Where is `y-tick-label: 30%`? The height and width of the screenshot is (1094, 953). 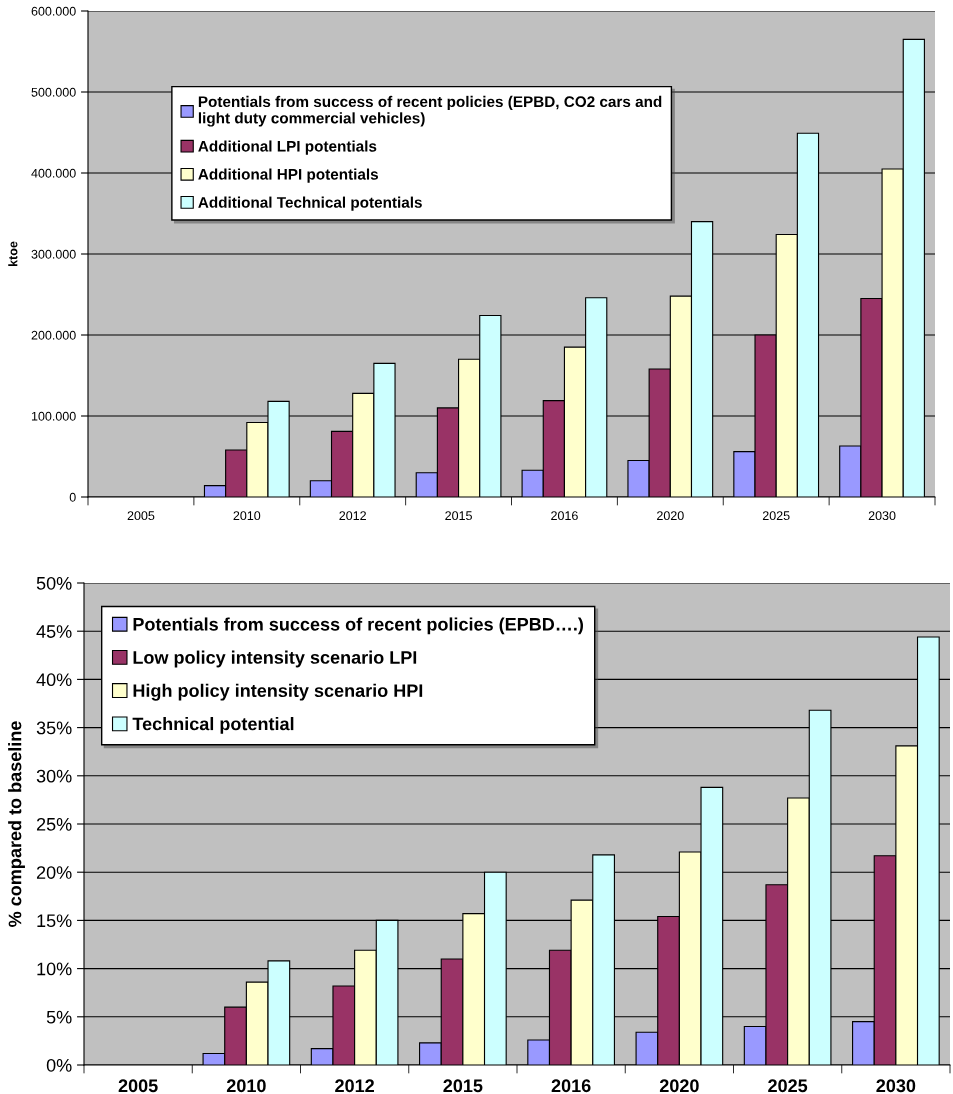 y-tick-label: 30% is located at coordinates (54, 776).